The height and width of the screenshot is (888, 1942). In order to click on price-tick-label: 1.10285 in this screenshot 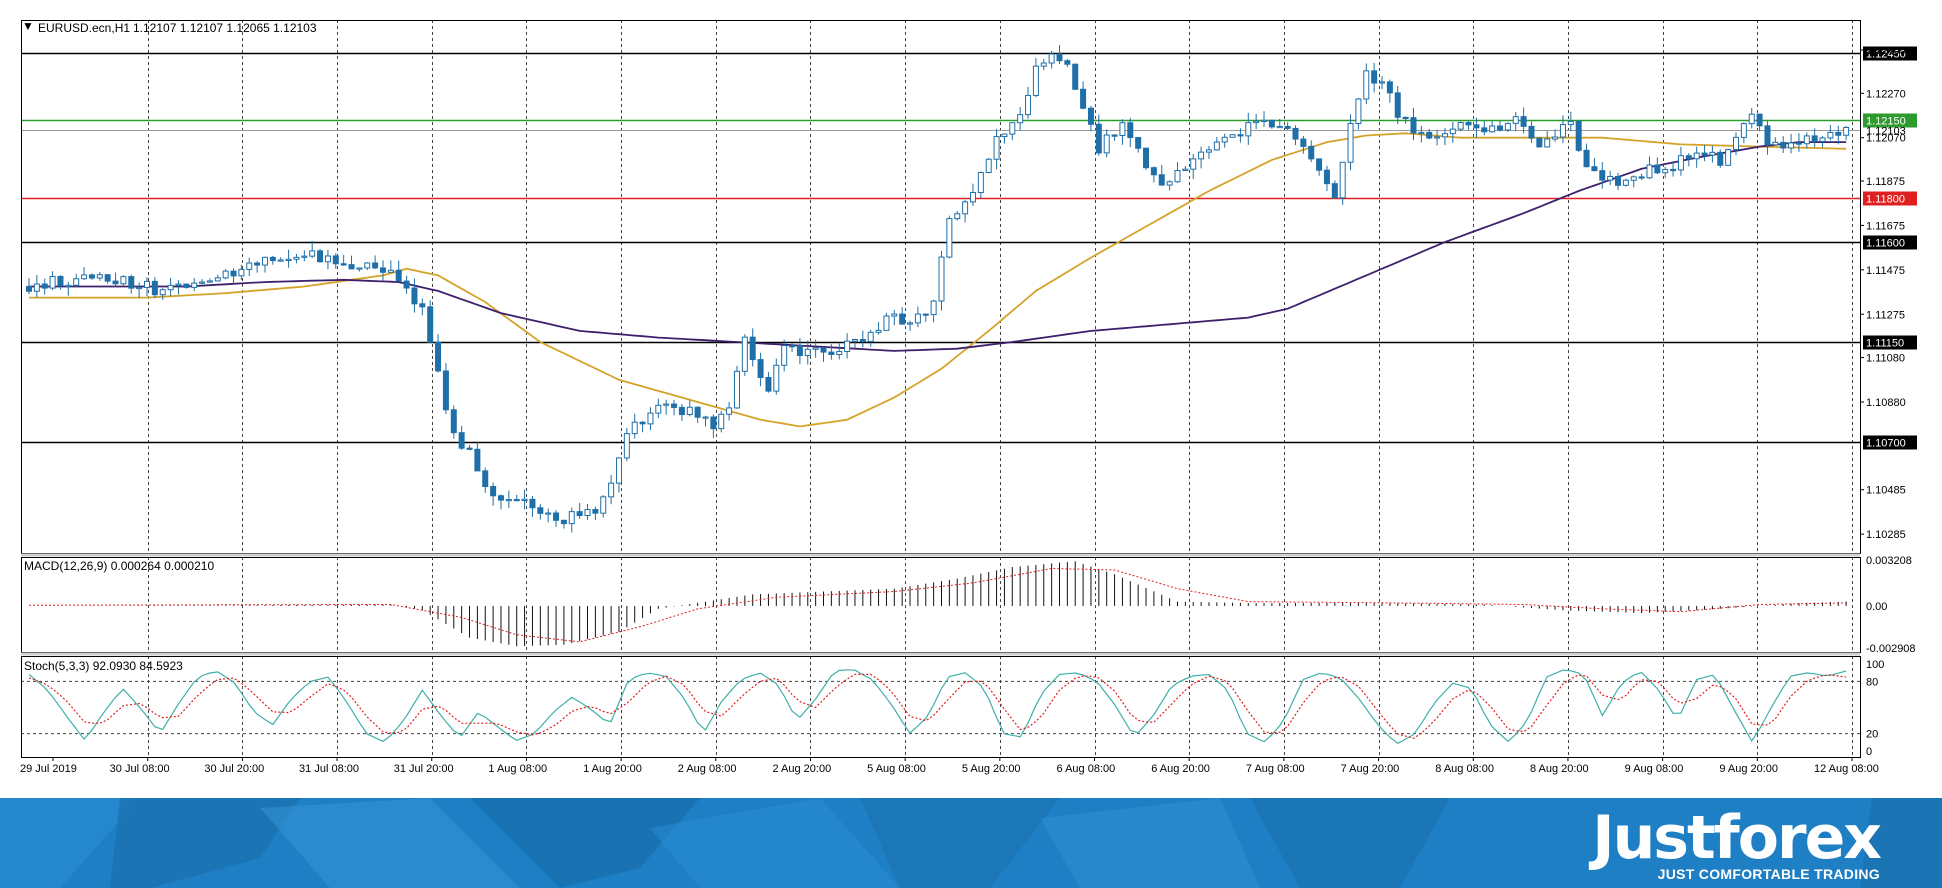, I will do `click(1886, 535)`.